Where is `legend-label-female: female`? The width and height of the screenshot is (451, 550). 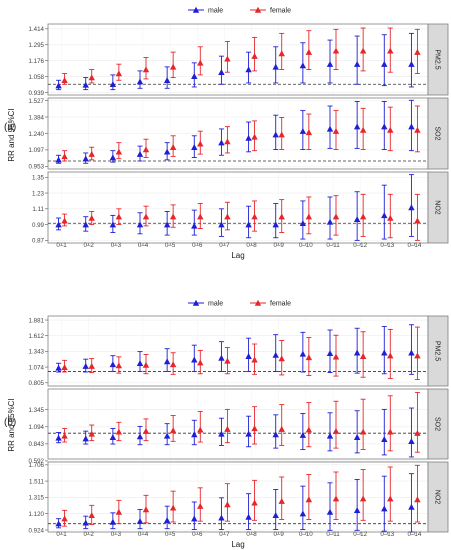
legend-label-female: female is located at coordinates (280, 304).